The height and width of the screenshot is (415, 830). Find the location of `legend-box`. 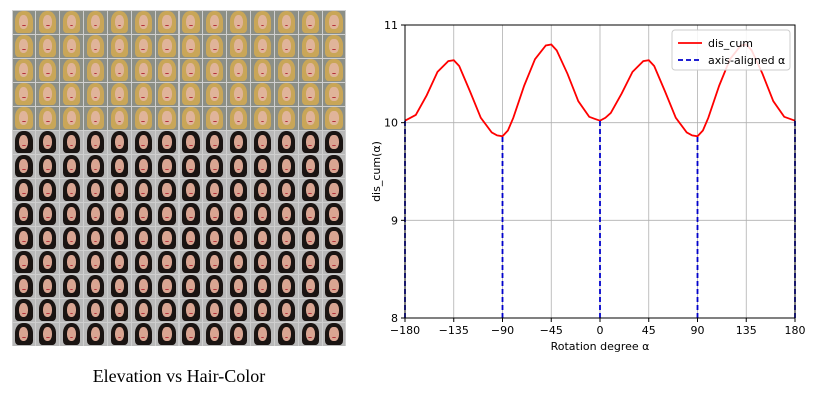

legend-box is located at coordinates (731, 50).